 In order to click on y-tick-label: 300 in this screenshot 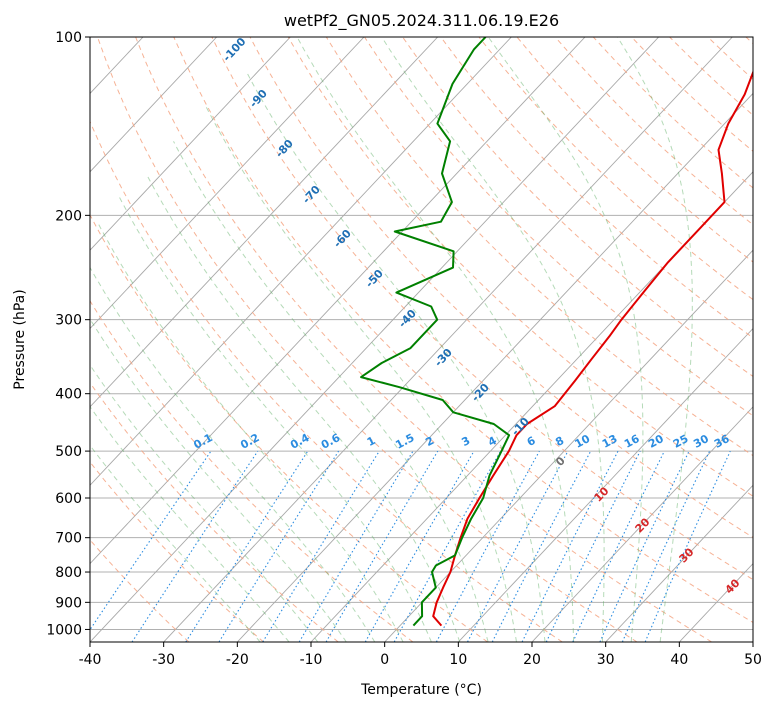, I will do `click(68, 321)`.